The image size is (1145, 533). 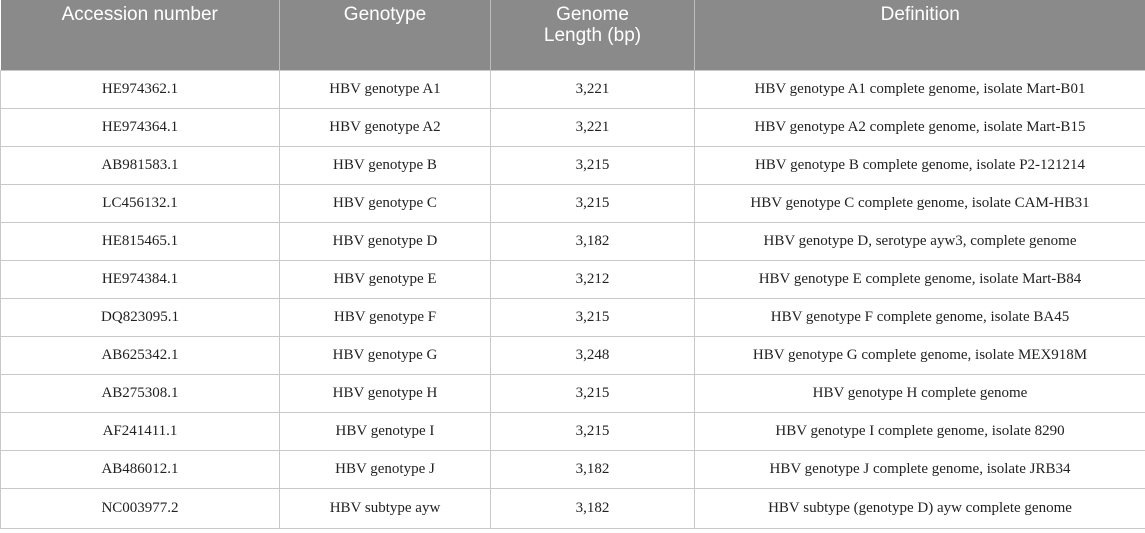 What do you see at coordinates (140, 165) in the screenshot?
I see `cell-accession: AB981583.1` at bounding box center [140, 165].